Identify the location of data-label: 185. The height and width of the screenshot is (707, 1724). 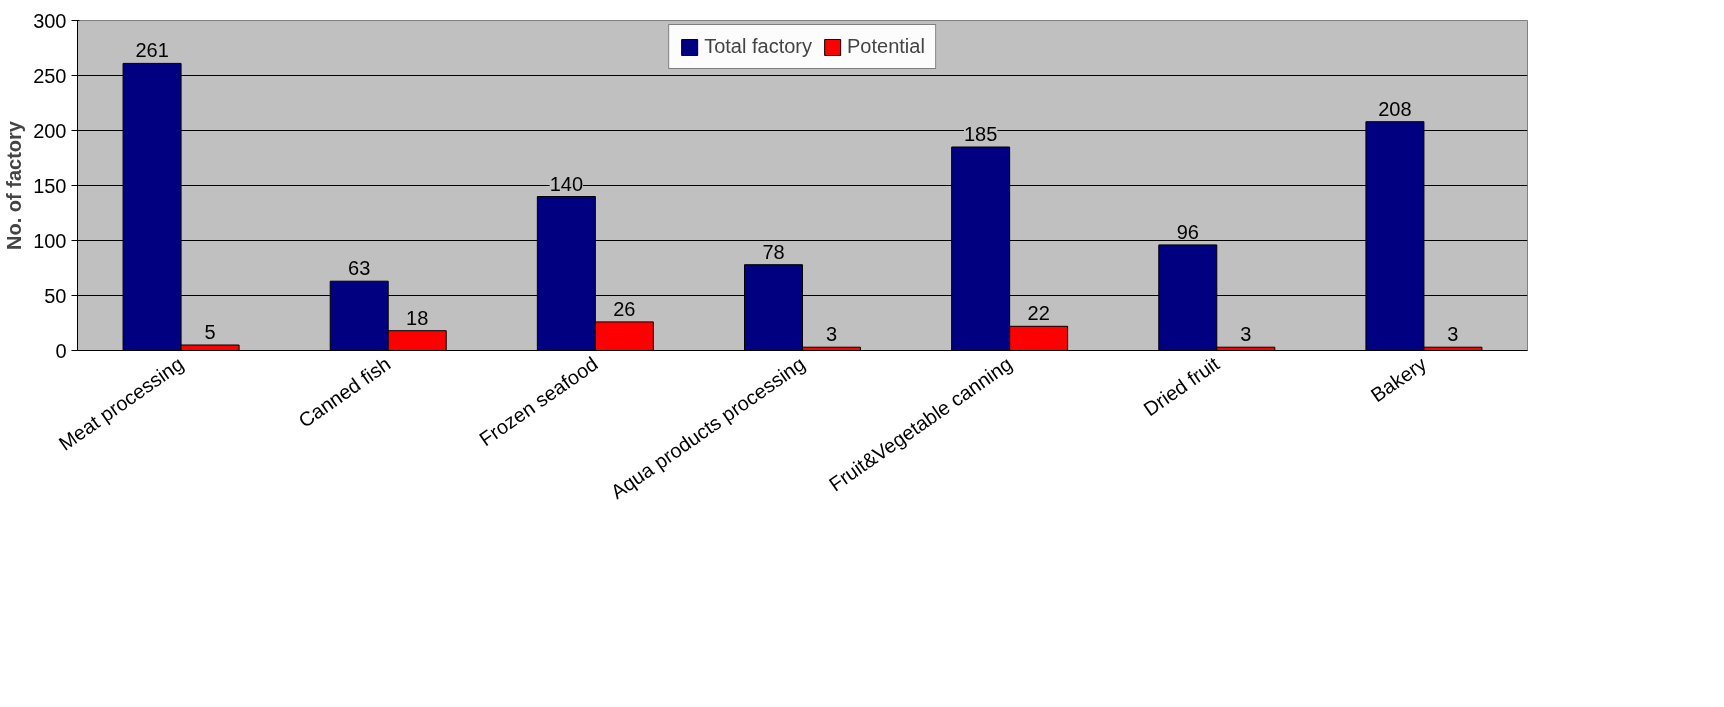
(980, 134).